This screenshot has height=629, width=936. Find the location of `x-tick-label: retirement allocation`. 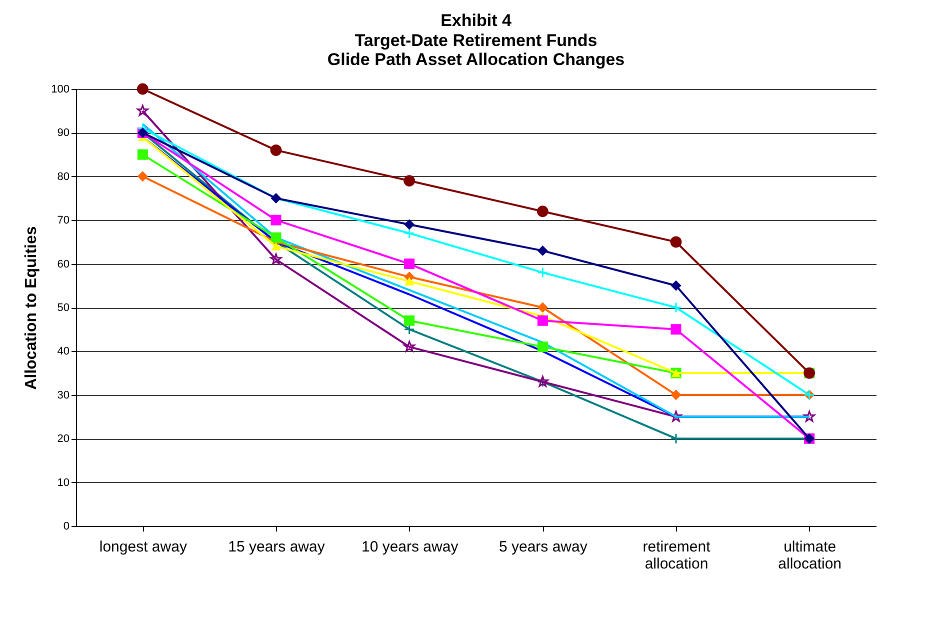

x-tick-label: retirement allocation is located at coordinates (677, 555).